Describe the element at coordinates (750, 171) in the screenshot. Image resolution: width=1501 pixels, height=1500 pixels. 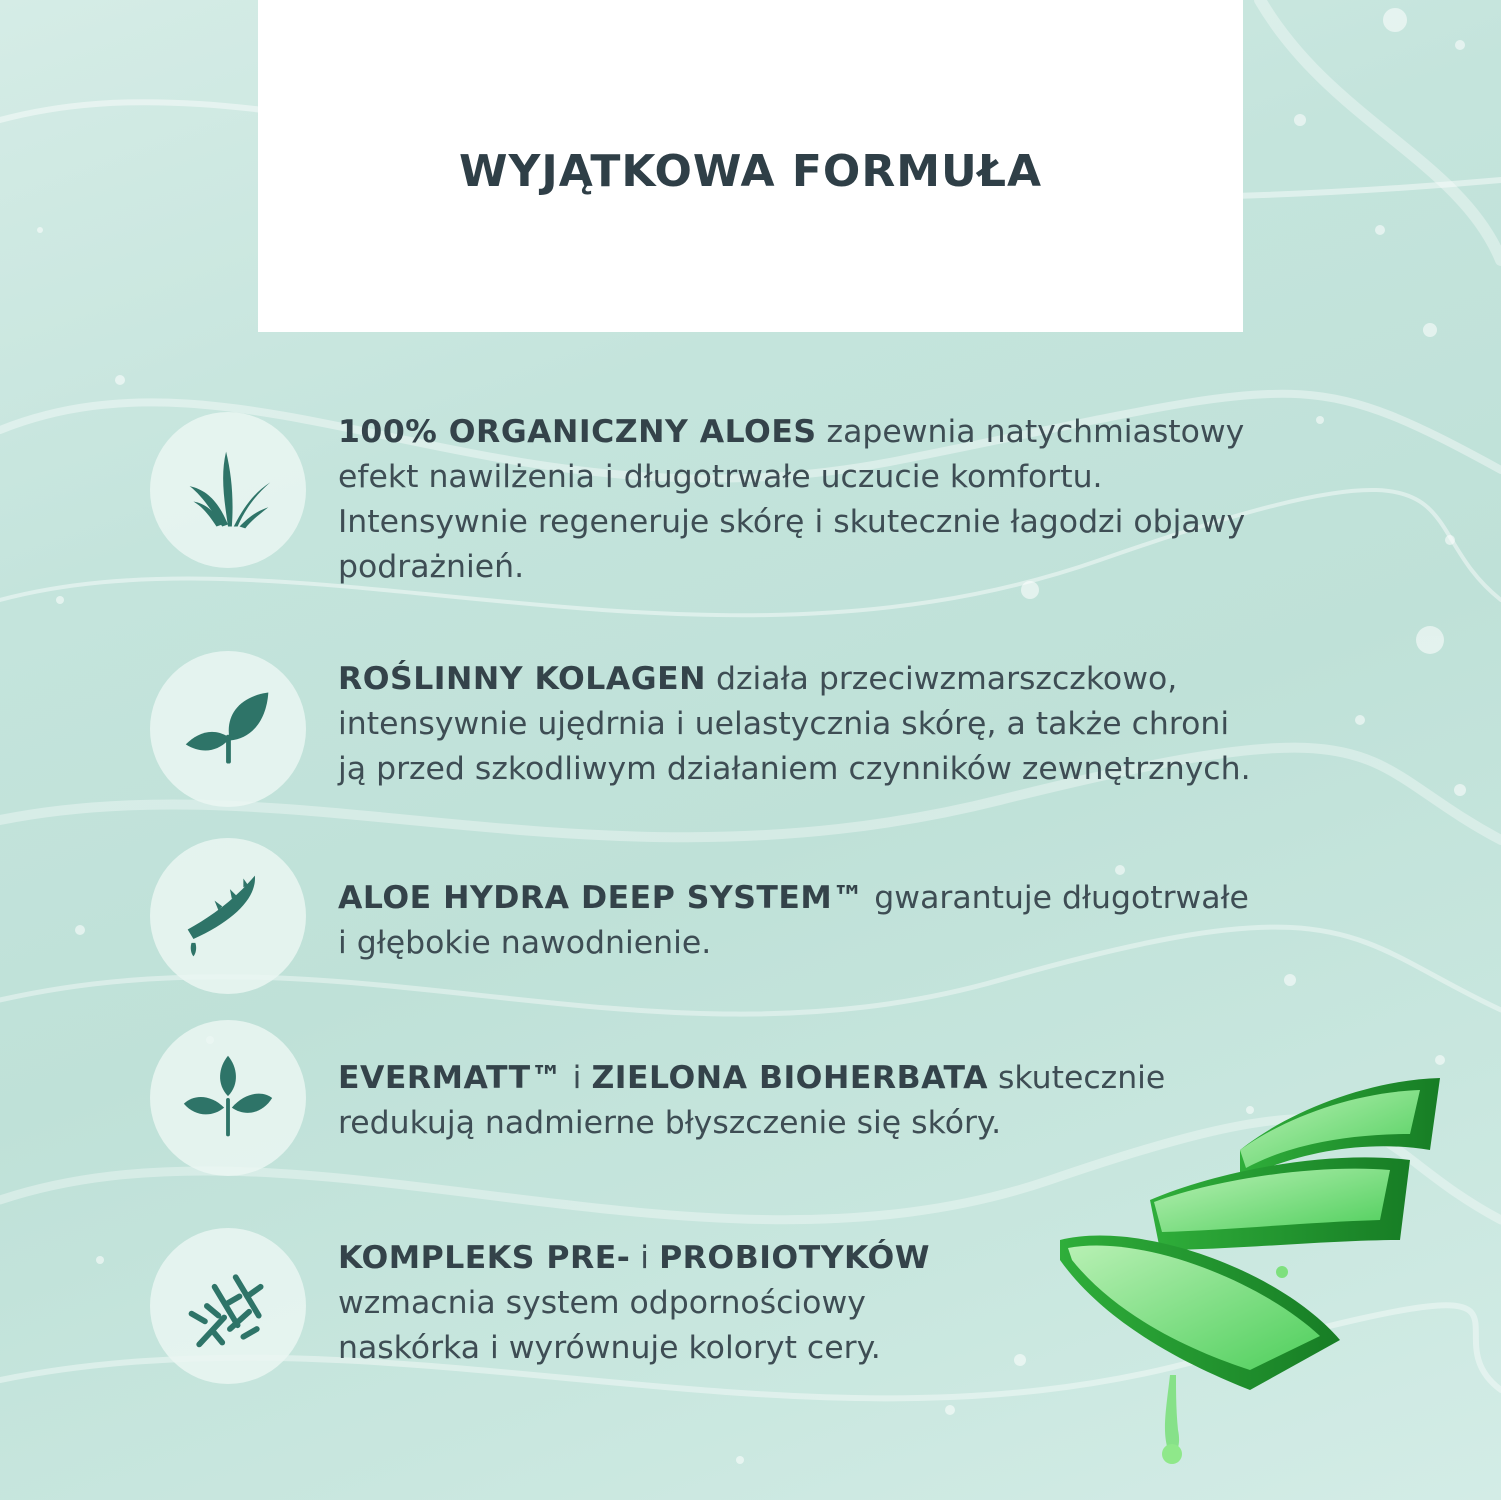
I see `page-title: WYJĄTKOWA FORMUŁA` at that location.